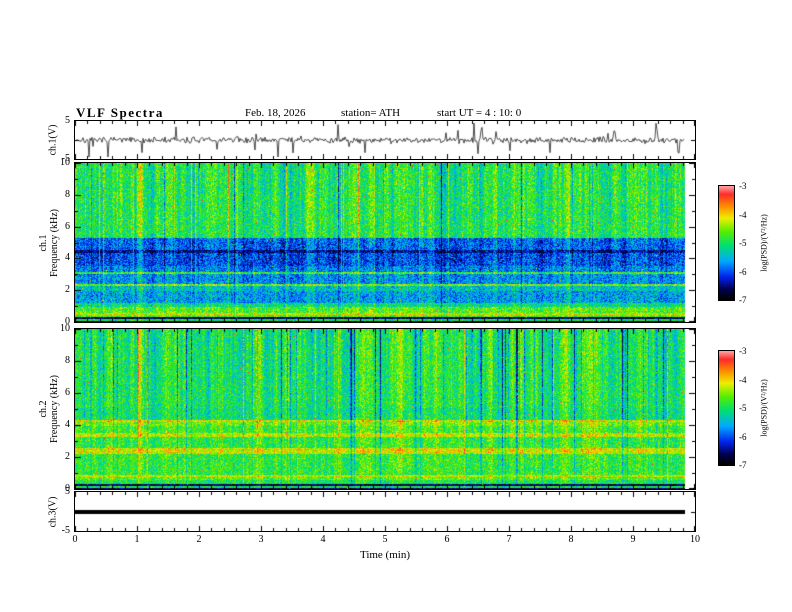 Image resolution: width=792 pixels, height=612 pixels. What do you see at coordinates (65, 328) in the screenshot?
I see `y-tick-label-ch2spec: 10` at bounding box center [65, 328].